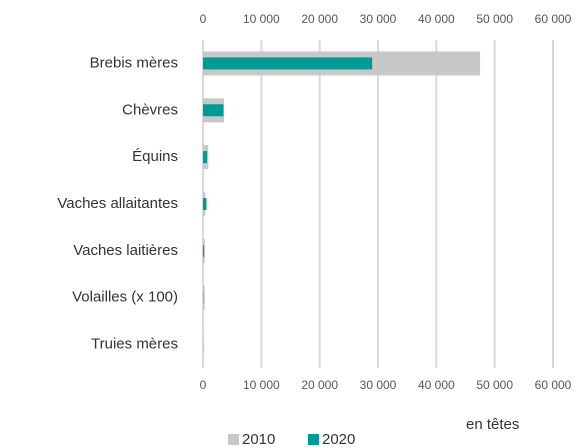  I want to click on x-tick-label-top: 10 000, so click(261, 19).